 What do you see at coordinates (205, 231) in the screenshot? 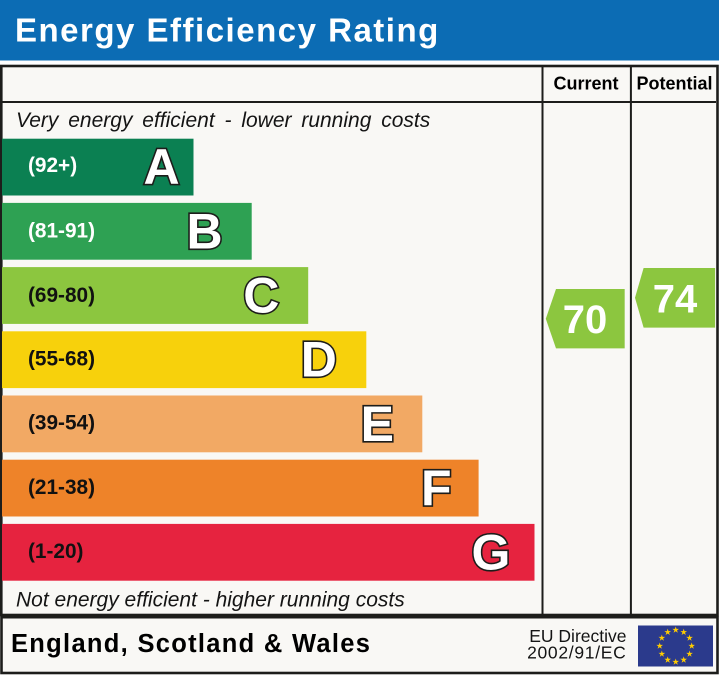
I see `svg-text: B` at bounding box center [205, 231].